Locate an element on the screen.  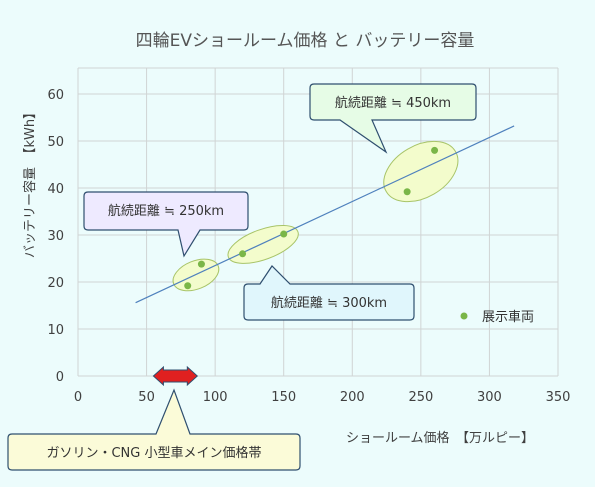
x-tick-labels: 0 50 100 150 200 250 300 350 is located at coordinates (322, 397).